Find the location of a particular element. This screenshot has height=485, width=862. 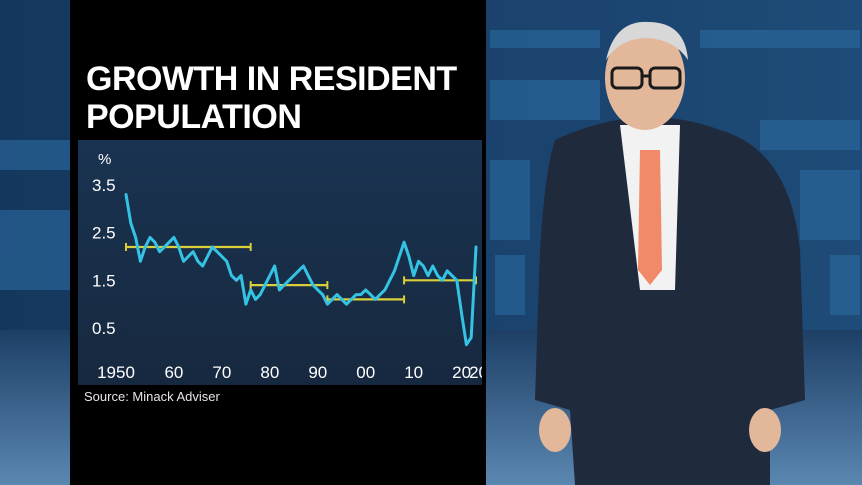

x-tick-label: 20 is located at coordinates (461, 372).